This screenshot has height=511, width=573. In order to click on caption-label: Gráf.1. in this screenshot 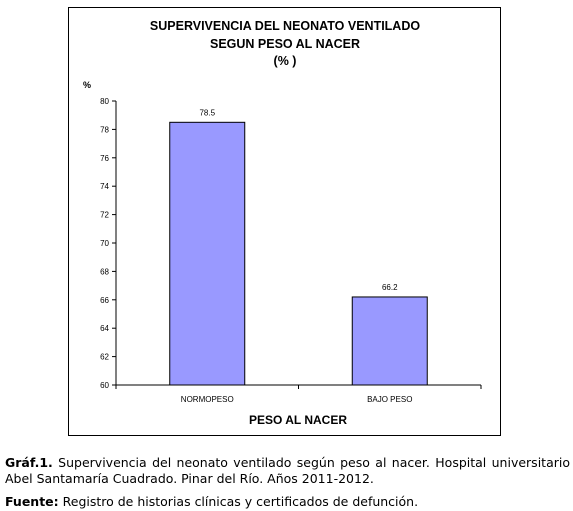, I will do `click(29, 462)`.